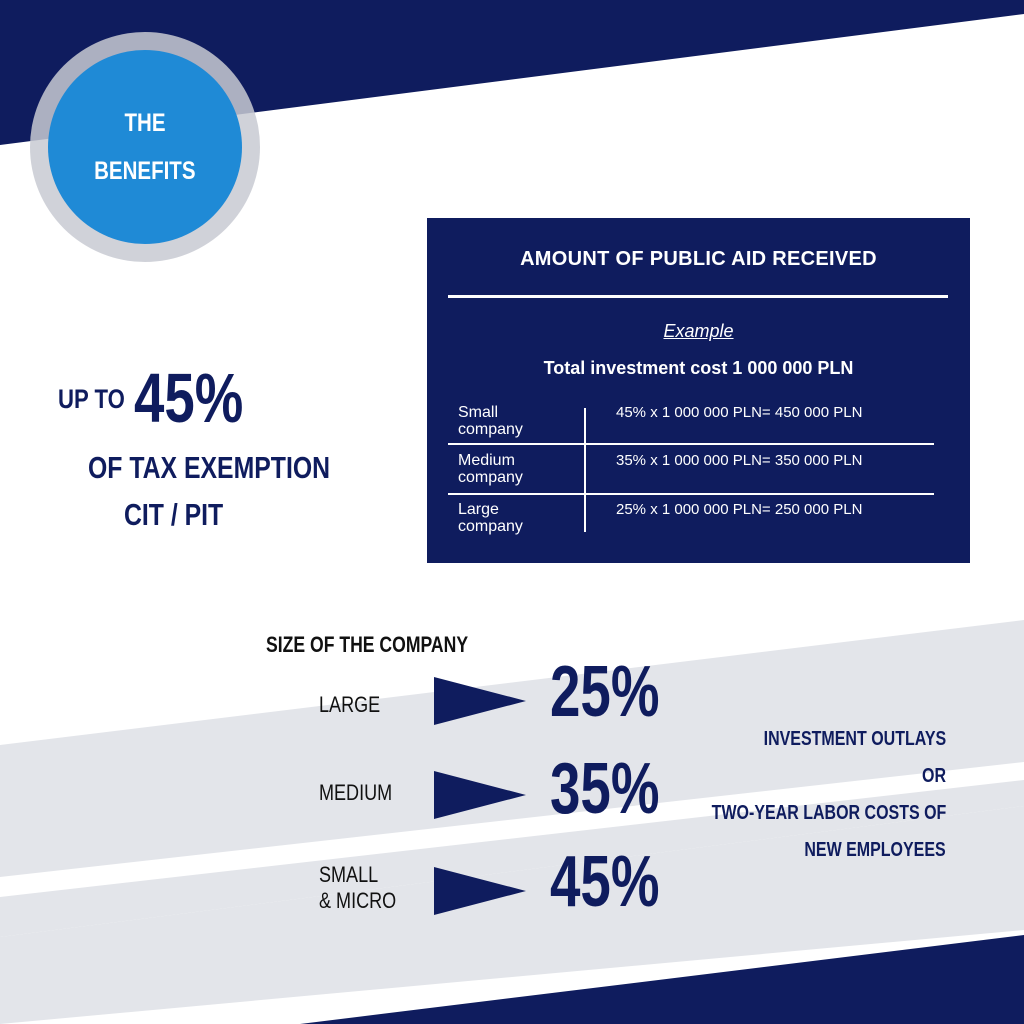  I want to click on table-column-divider, so click(585, 470).